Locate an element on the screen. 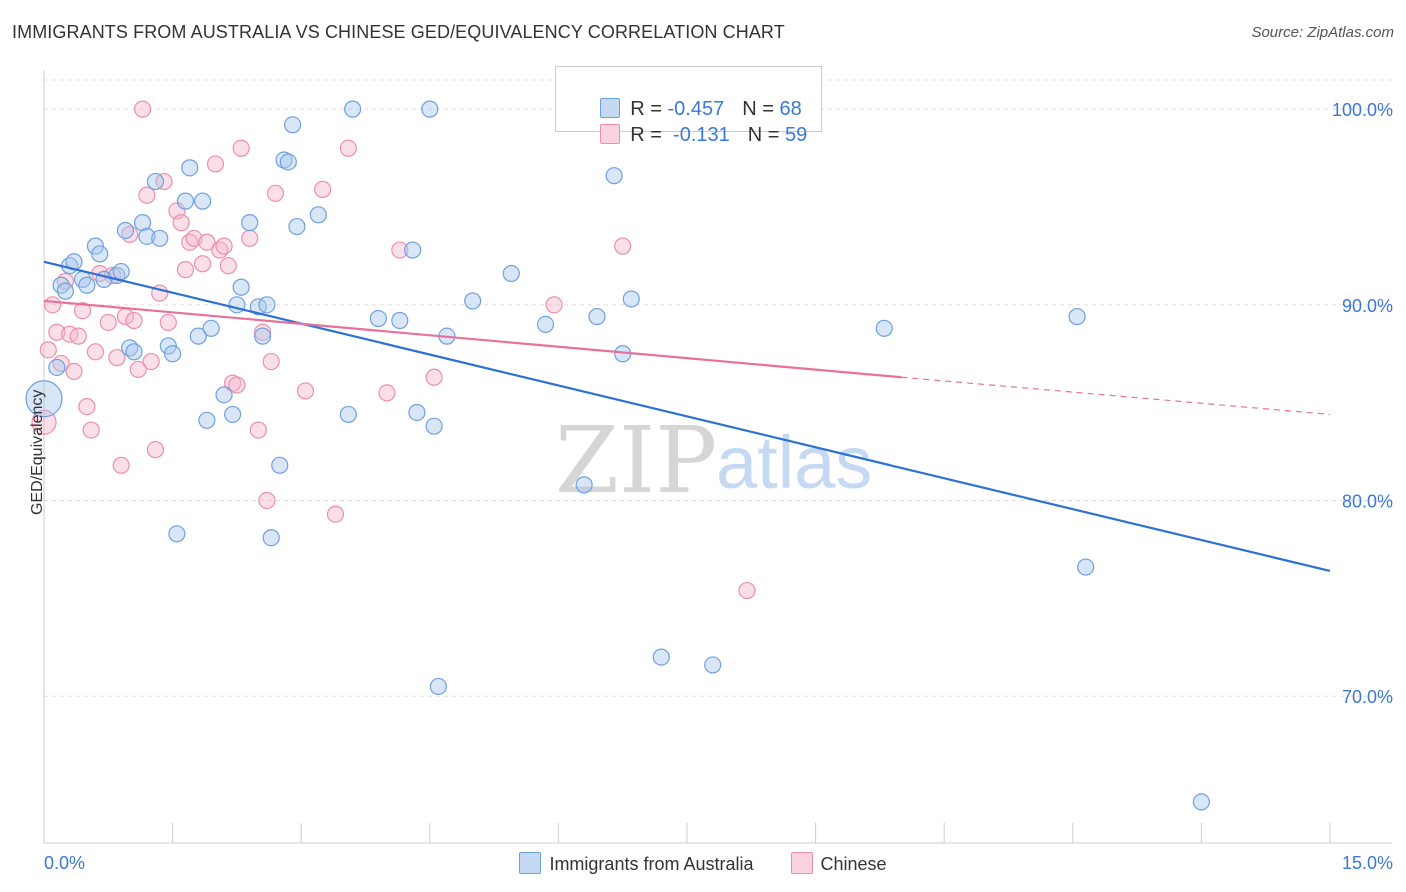 The image size is (1406, 892). legend-item-australia: Immigrants from Australia is located at coordinates (636, 863).